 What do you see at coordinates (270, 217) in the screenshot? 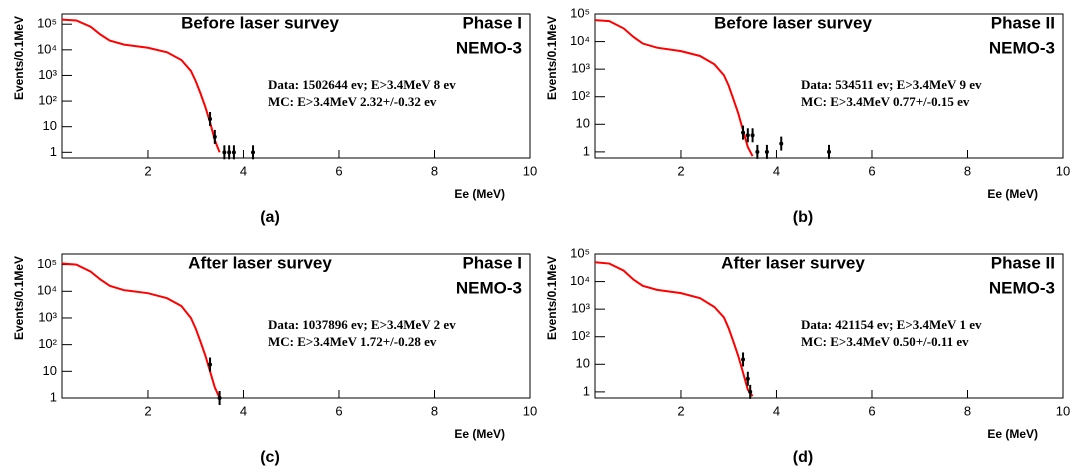
I see `panel-caption: (a)` at bounding box center [270, 217].